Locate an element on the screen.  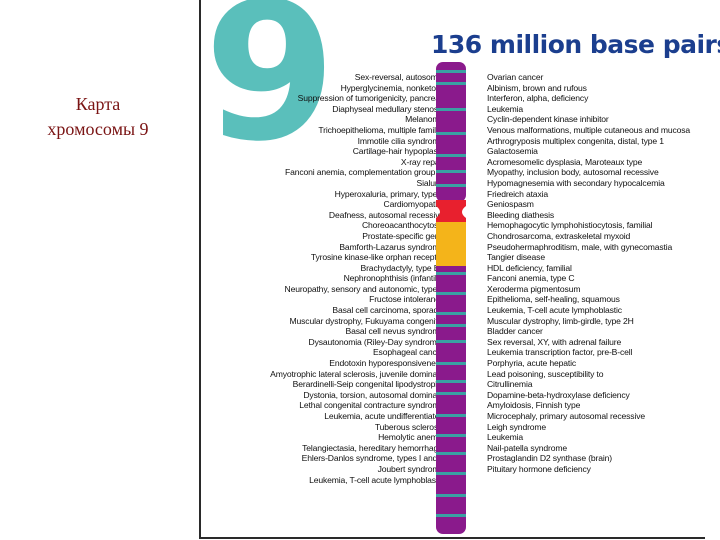
gene-label: Geniospasm is located at coordinates (510, 204).